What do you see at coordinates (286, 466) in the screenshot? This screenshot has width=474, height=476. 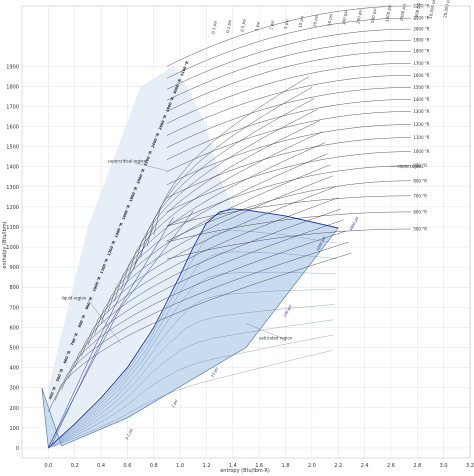 I see `x-tick-label: 1.8` at bounding box center [286, 466].